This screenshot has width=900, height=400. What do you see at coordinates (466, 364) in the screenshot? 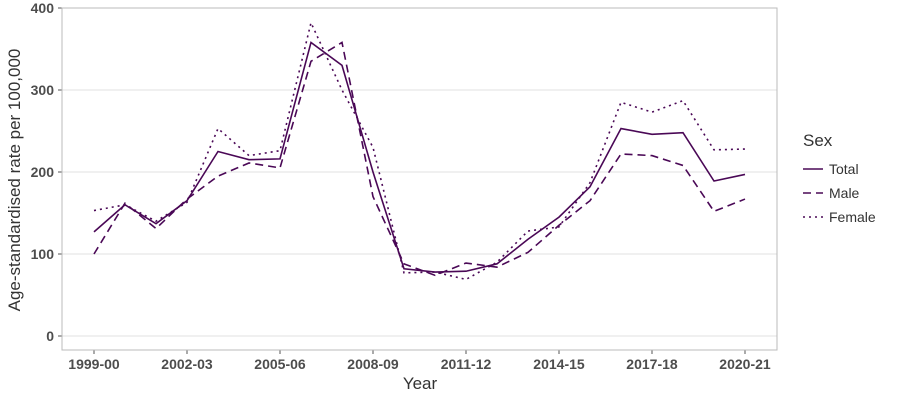
I see `x-tick-label: 2011-12` at bounding box center [466, 364].